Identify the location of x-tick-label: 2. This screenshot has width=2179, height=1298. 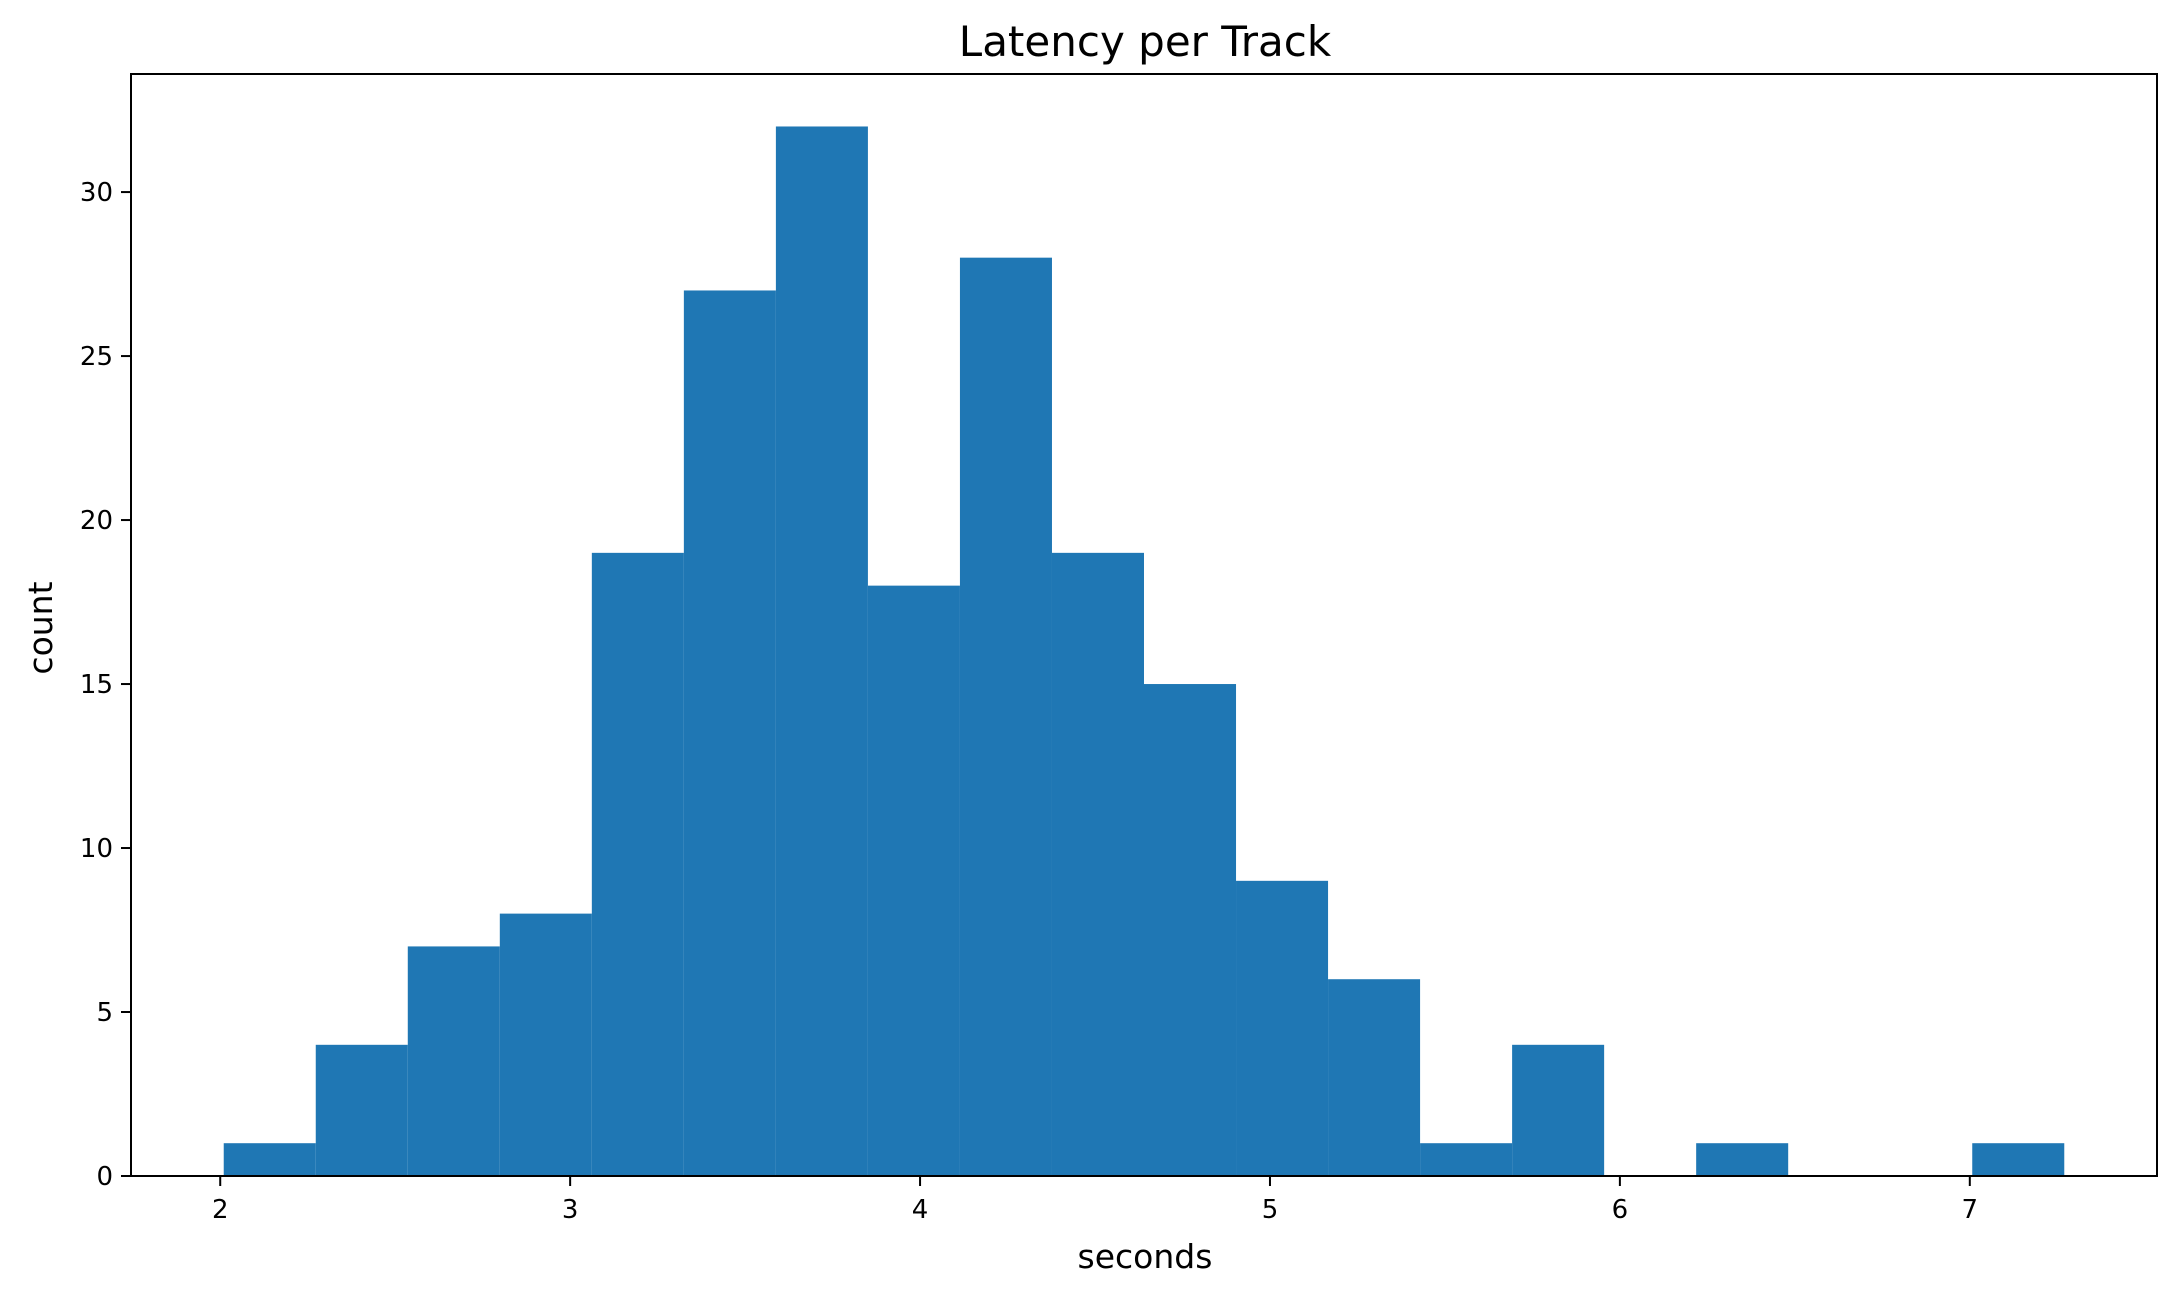
(220, 1210).